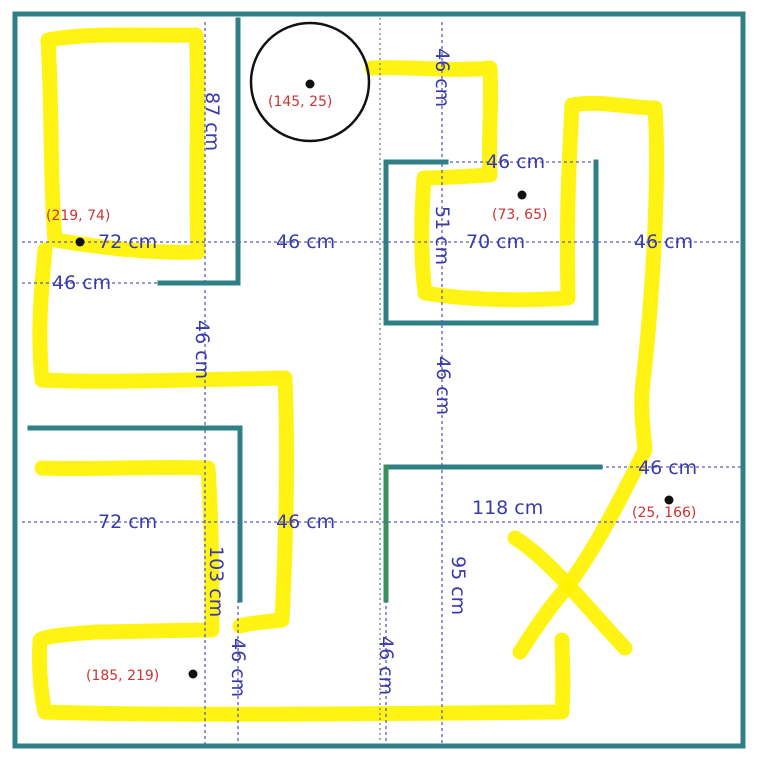 This screenshot has height=764, width=759. Describe the element at coordinates (123, 143) in the screenshot. I see `highlight-top-left` at that location.